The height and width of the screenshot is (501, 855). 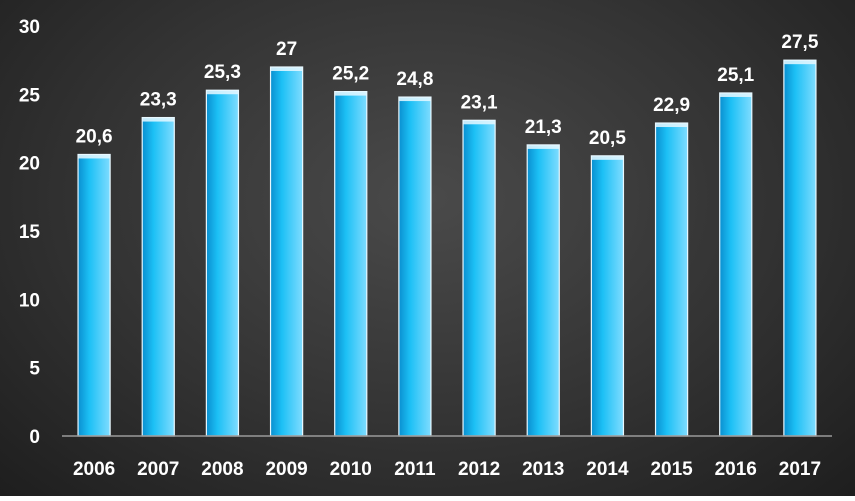 What do you see at coordinates (800, 469) in the screenshot?
I see `x-tick-label: 2017` at bounding box center [800, 469].